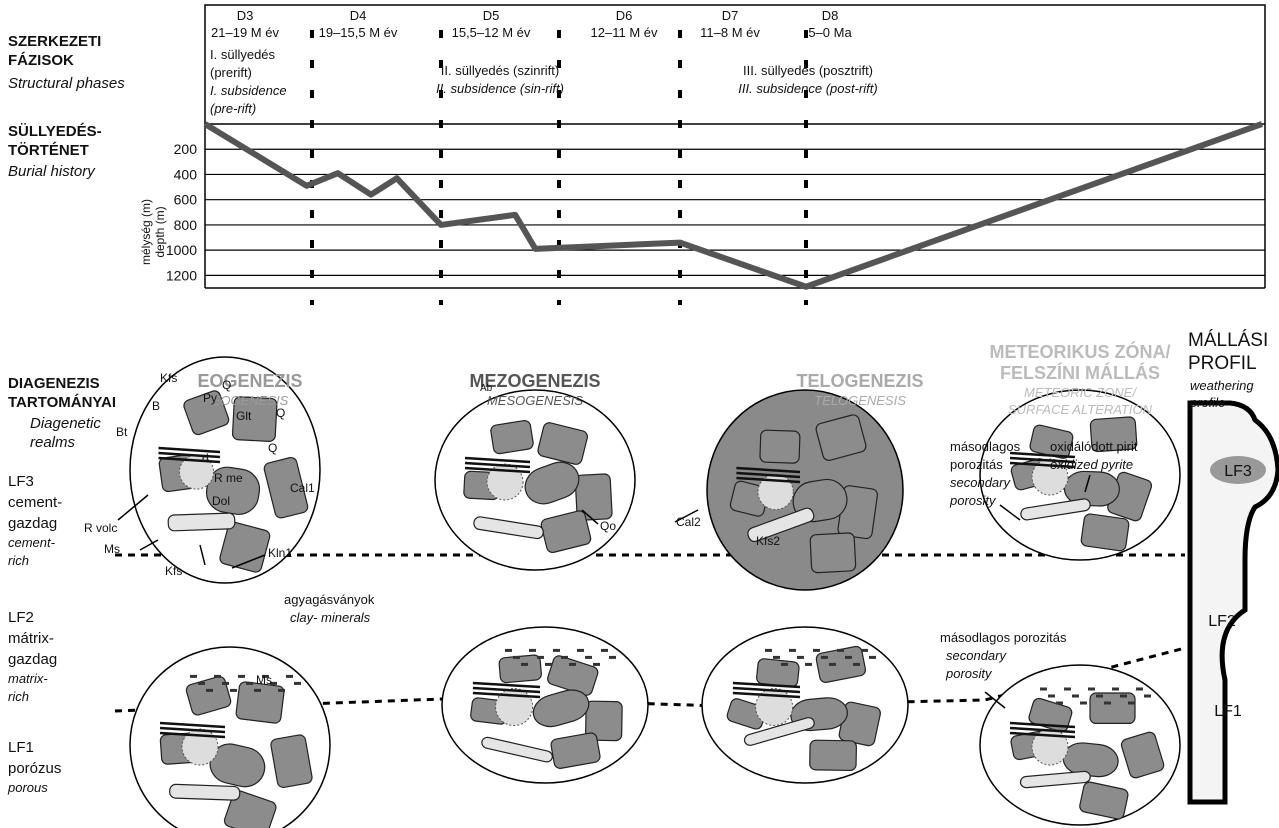 The image size is (1279, 828). Describe the element at coordinates (210, 398) in the screenshot. I see `mineral-label: Py` at that location.